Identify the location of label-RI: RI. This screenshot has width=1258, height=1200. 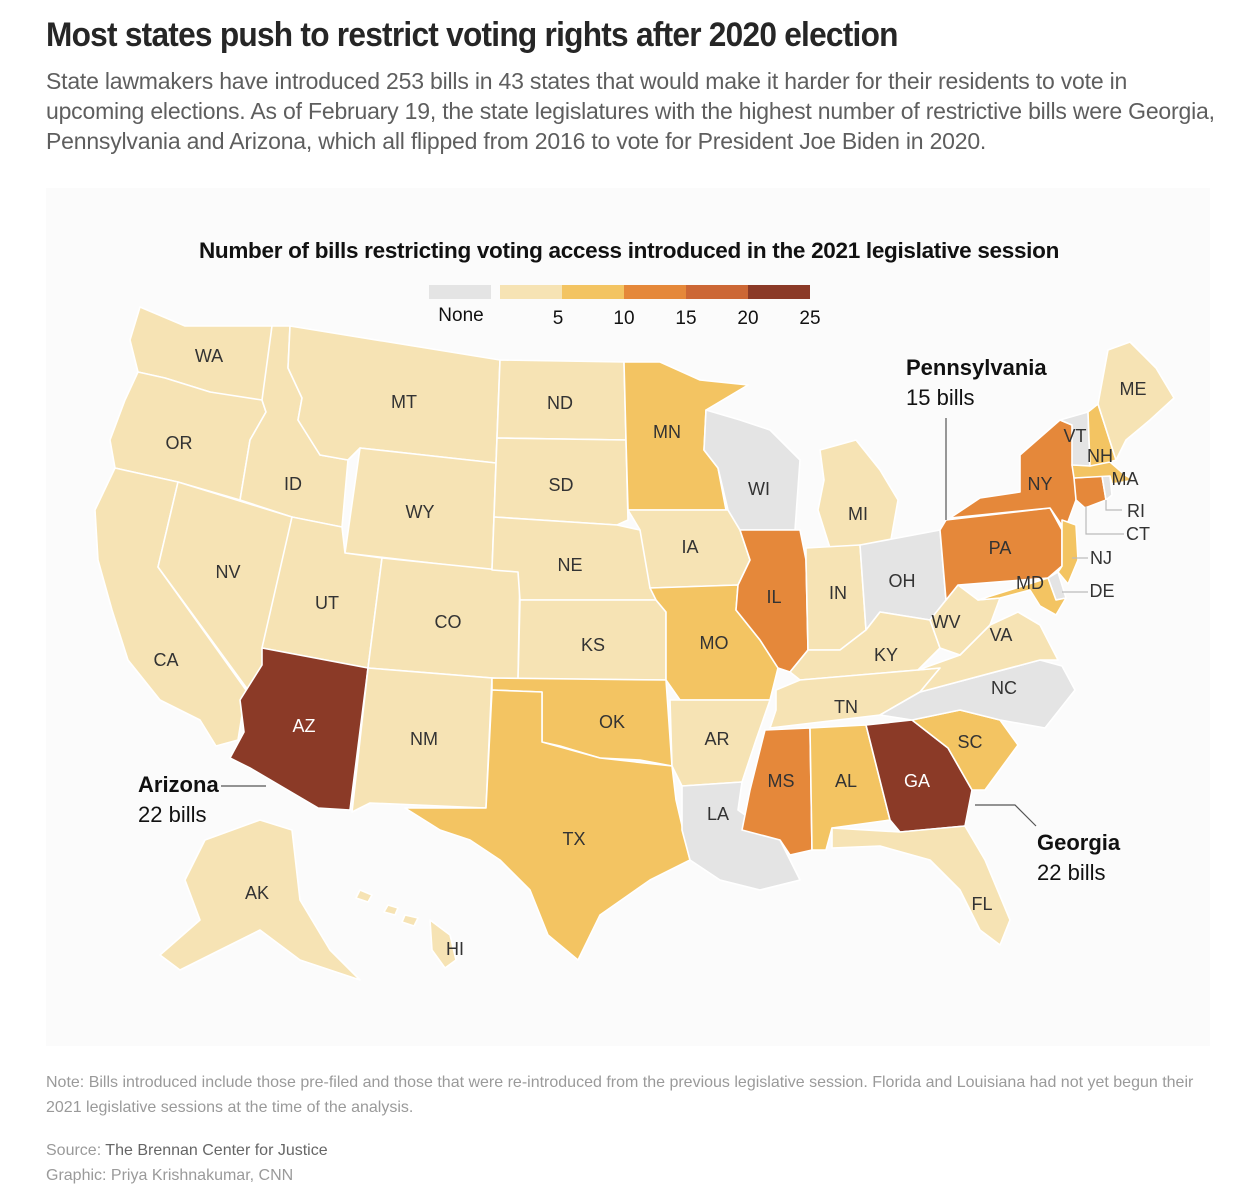
(1136, 511).